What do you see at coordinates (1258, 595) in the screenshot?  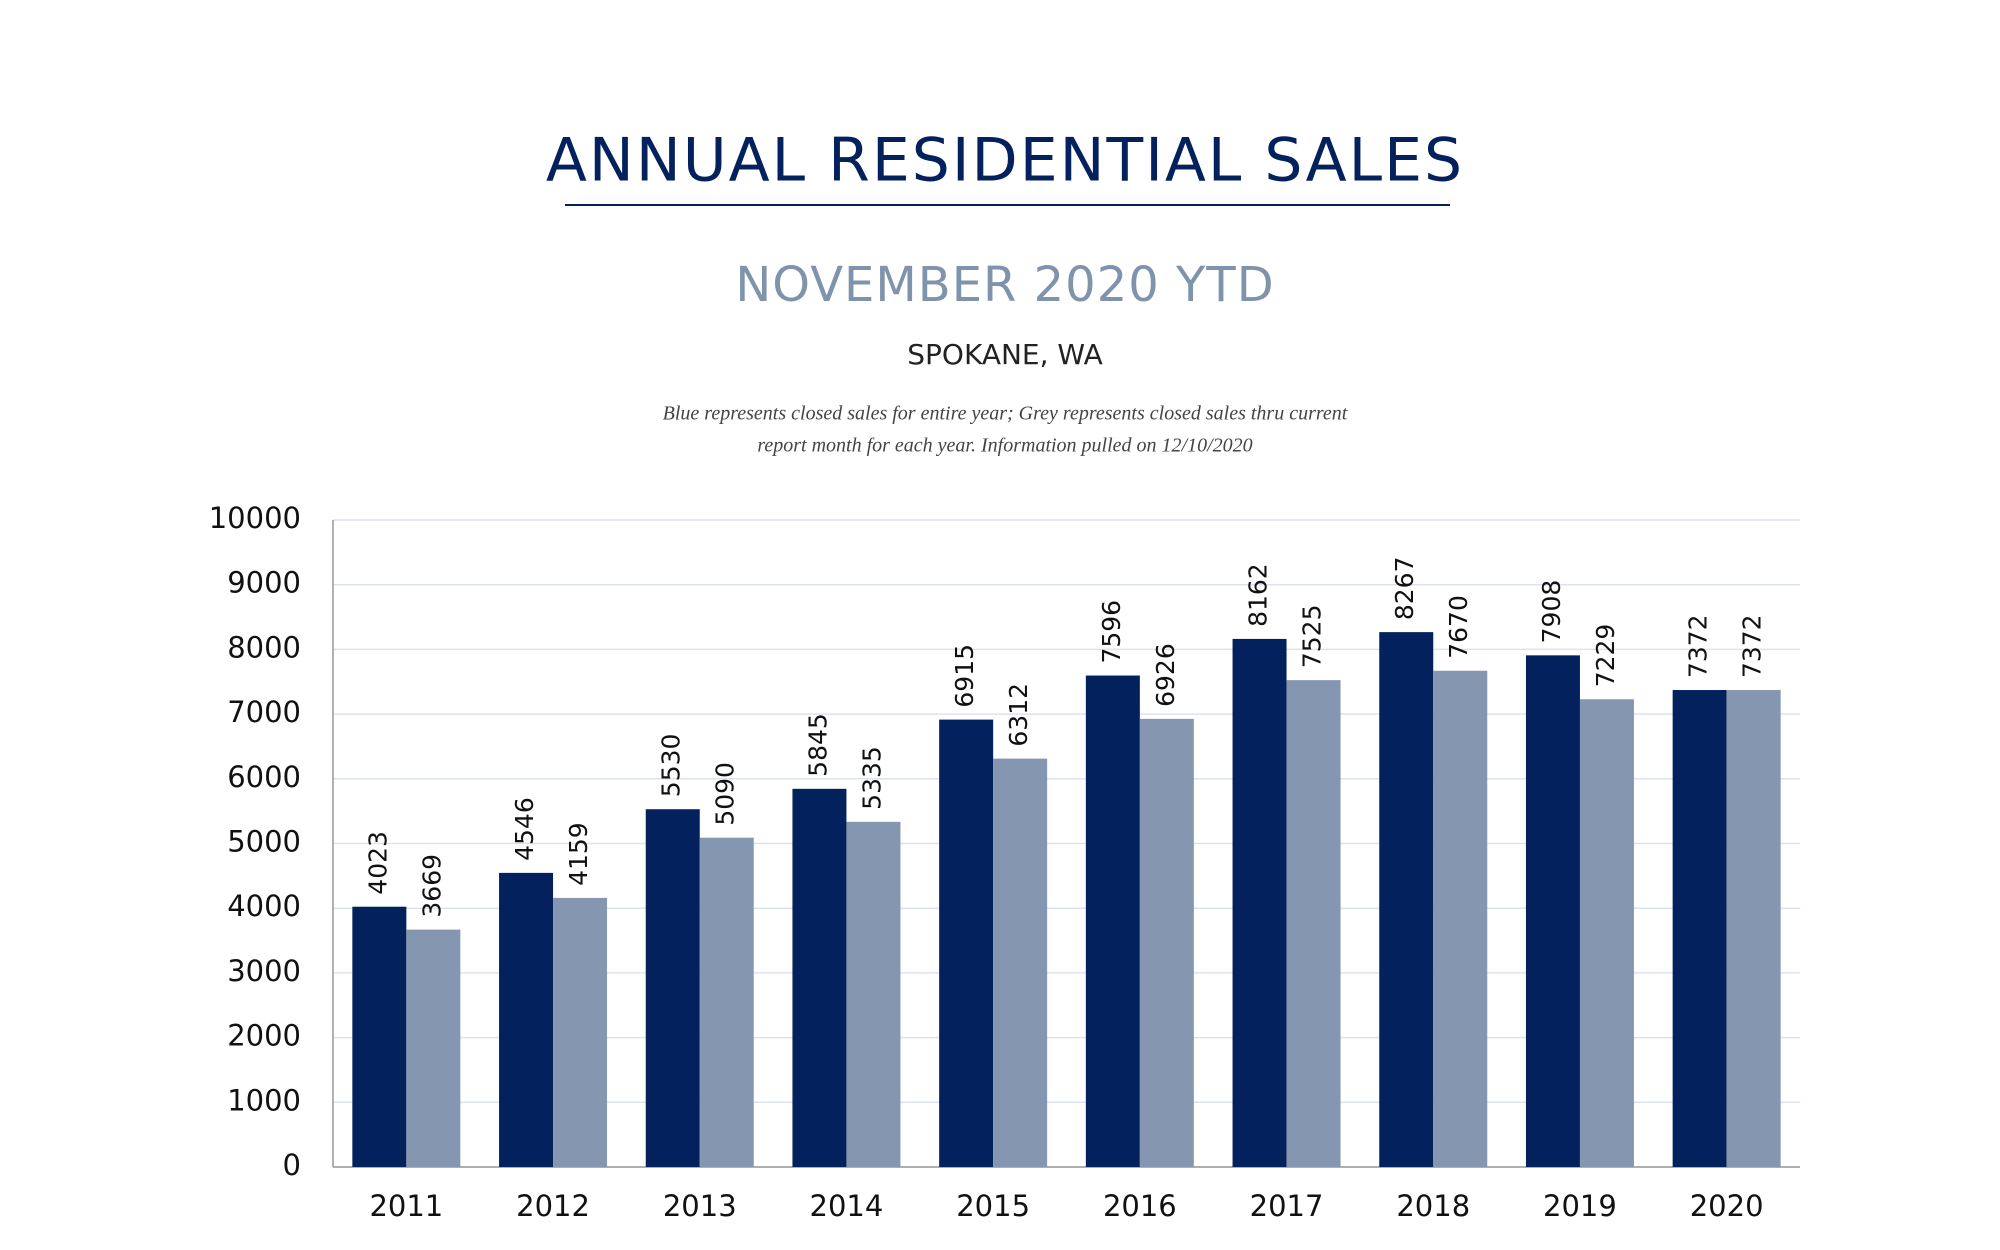 I see `value-label: 8162` at bounding box center [1258, 595].